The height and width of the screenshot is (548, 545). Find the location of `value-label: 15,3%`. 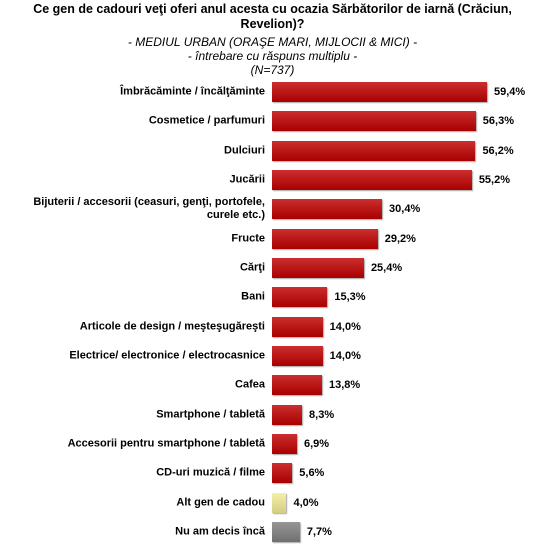

value-label: 15,3% is located at coordinates (350, 297).